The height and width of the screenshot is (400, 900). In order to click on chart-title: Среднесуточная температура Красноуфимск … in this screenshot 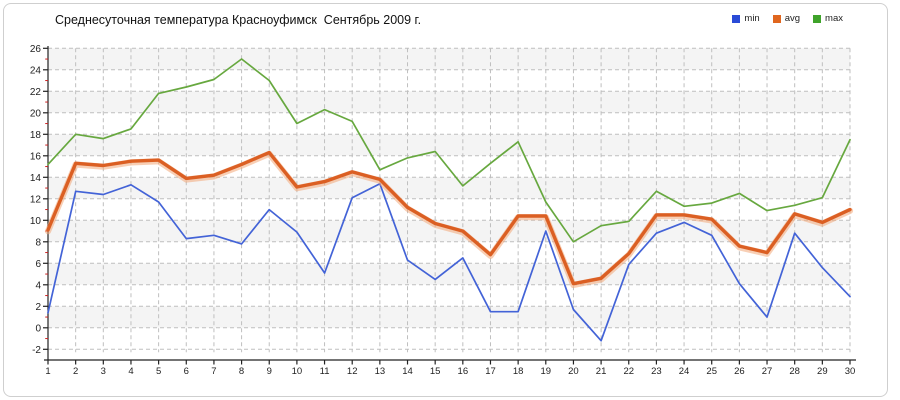, I will do `click(238, 20)`.